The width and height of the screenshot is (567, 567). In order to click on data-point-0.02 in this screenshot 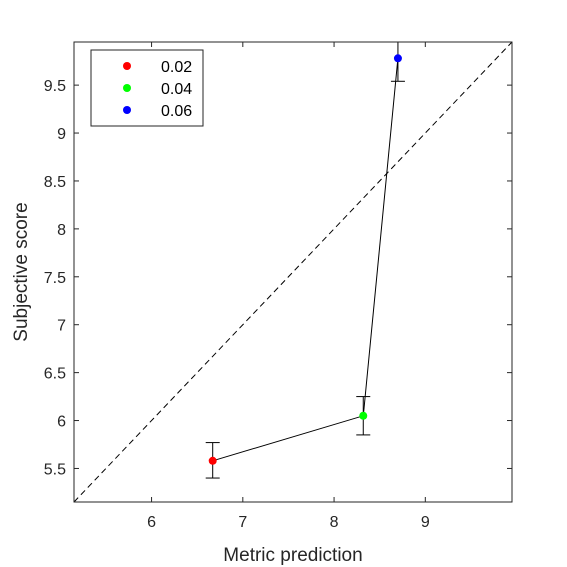, I will do `click(212, 460)`.